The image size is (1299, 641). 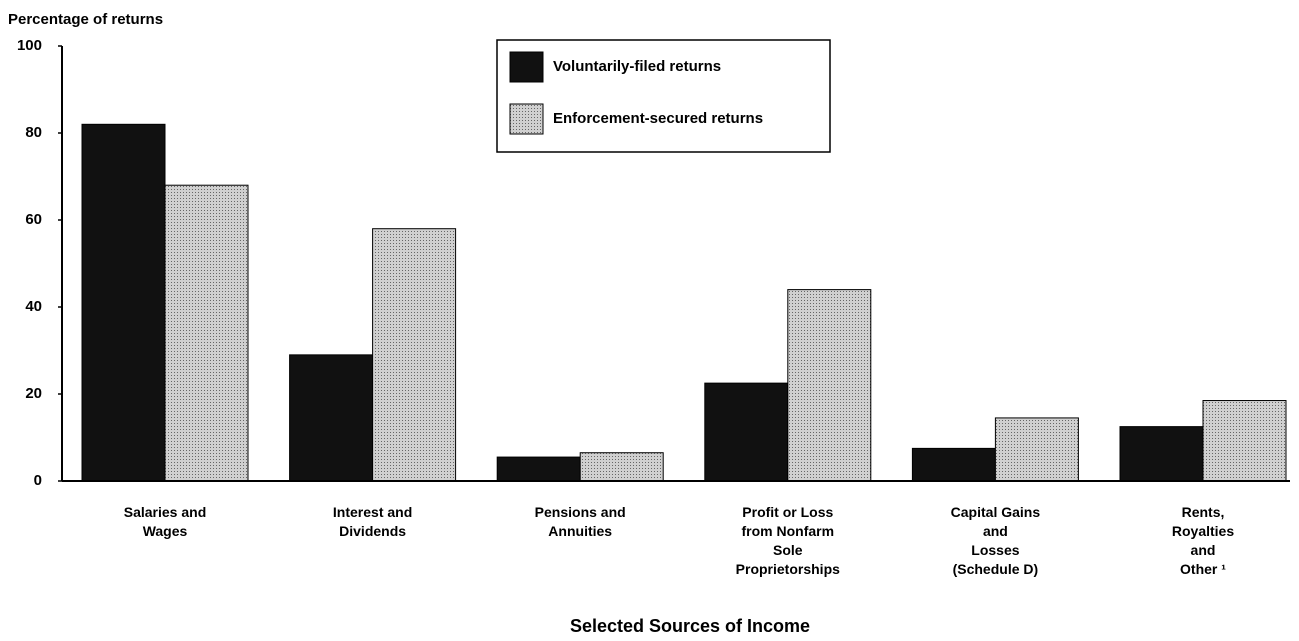 What do you see at coordinates (85, 19) in the screenshot?
I see `y-axis-title: Percentage of returns` at bounding box center [85, 19].